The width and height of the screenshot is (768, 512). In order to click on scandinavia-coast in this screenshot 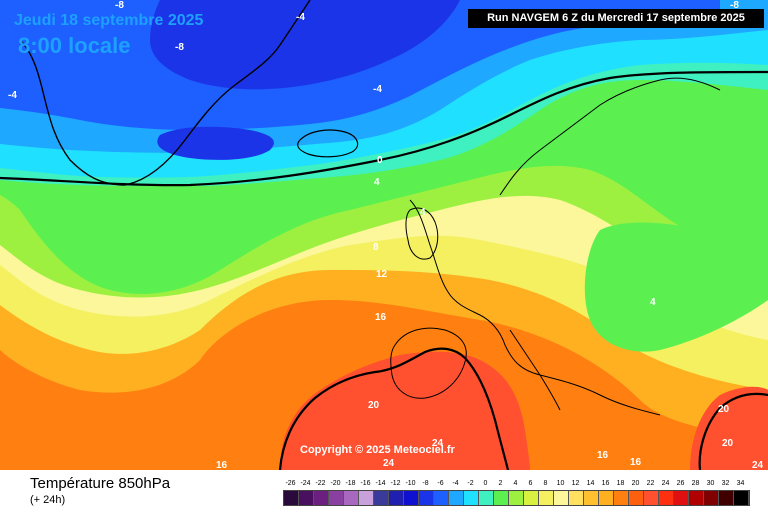, I will do `click(610, 136)`.